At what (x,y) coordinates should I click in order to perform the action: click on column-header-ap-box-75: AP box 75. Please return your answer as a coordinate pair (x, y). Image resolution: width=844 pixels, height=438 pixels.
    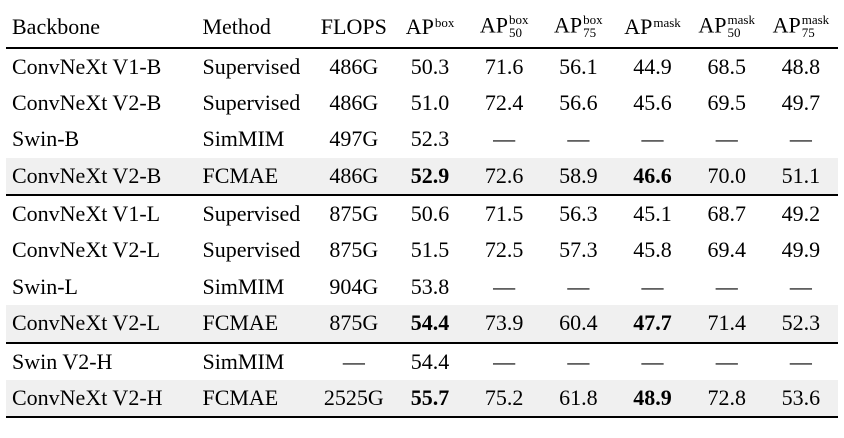
    Looking at the image, I should click on (578, 25).